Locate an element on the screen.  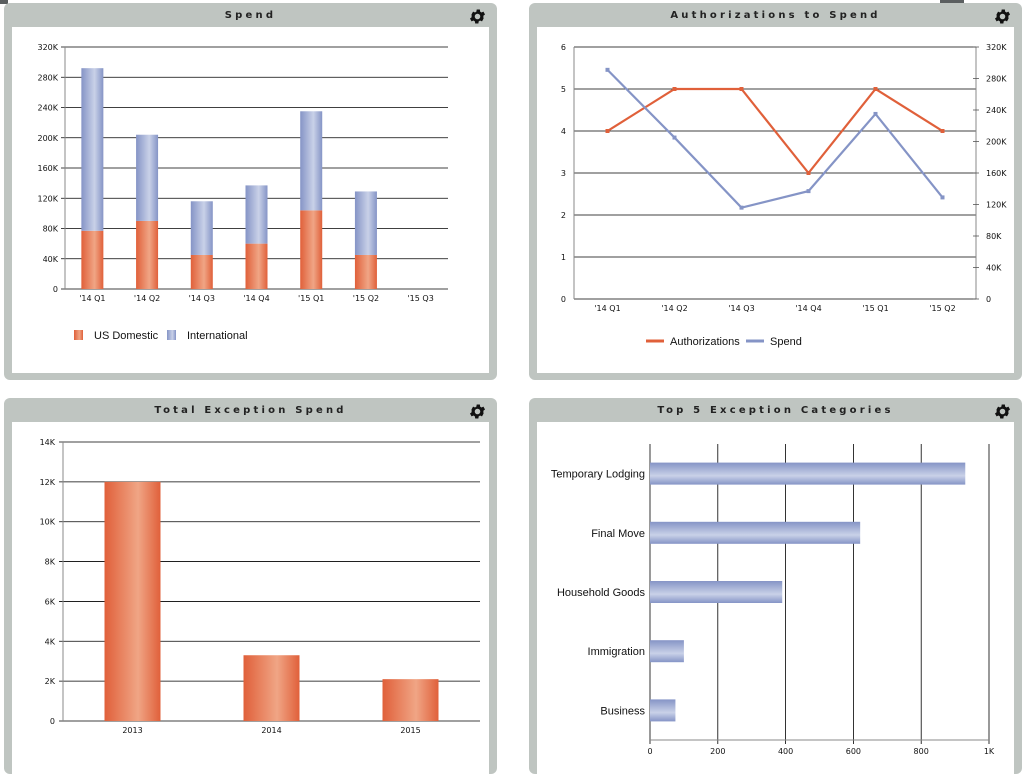
x-tick-label: 600 is located at coordinates (853, 751).